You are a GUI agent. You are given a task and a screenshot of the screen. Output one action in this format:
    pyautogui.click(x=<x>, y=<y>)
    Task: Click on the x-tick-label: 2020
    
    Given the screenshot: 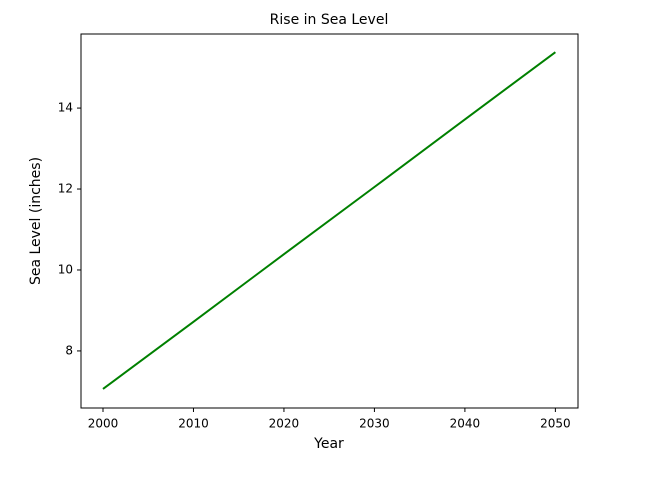 What is the action you would take?
    pyautogui.click(x=284, y=424)
    